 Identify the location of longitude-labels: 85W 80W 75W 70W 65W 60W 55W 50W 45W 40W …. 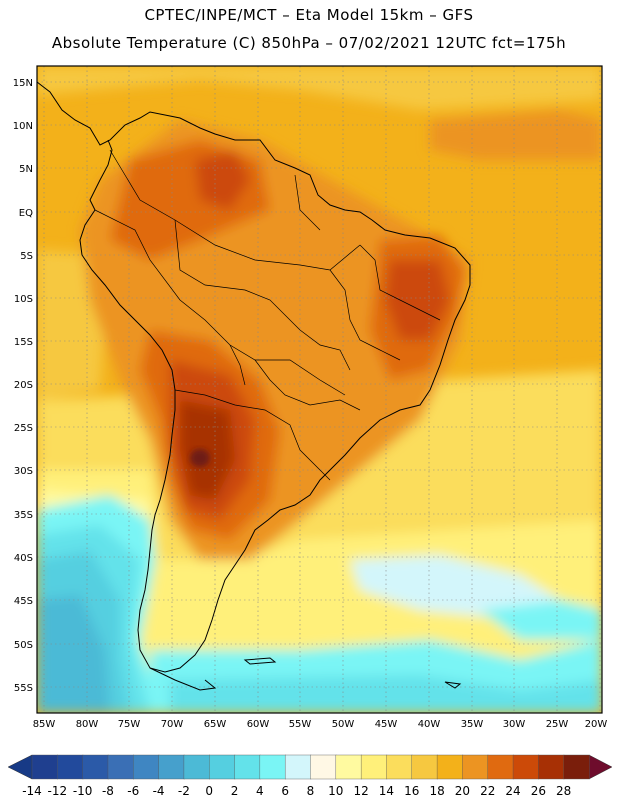
(320, 724).